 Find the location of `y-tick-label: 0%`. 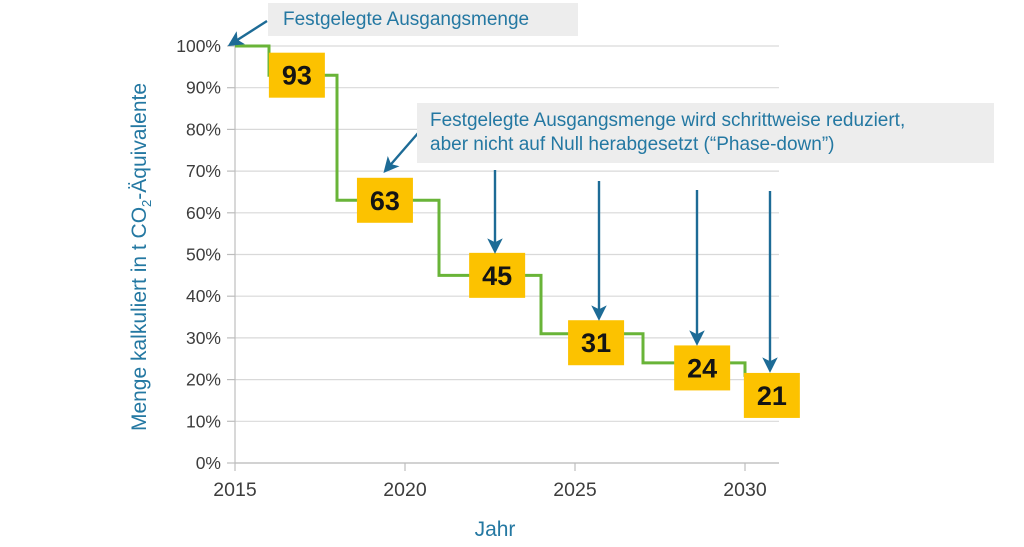

y-tick-label: 0% is located at coordinates (208, 463).